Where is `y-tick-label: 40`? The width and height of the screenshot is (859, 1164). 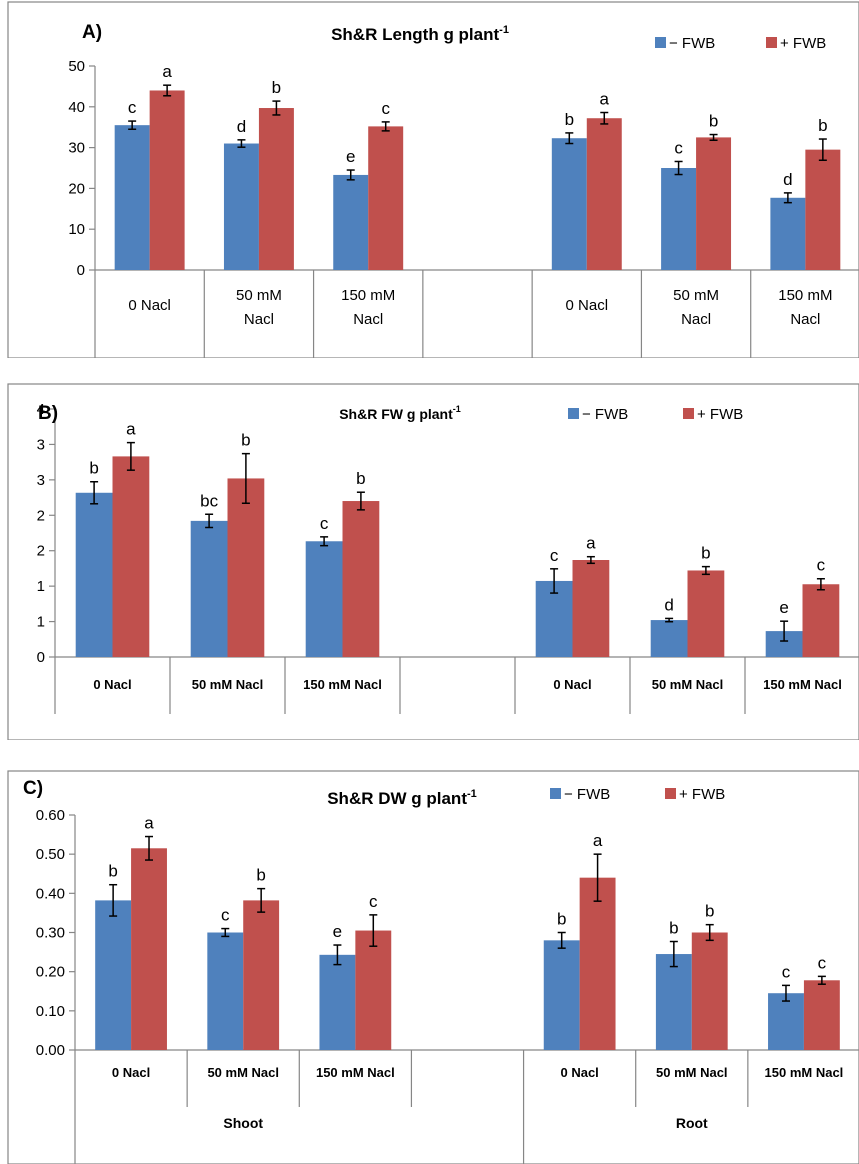 y-tick-label: 40 is located at coordinates (76, 107).